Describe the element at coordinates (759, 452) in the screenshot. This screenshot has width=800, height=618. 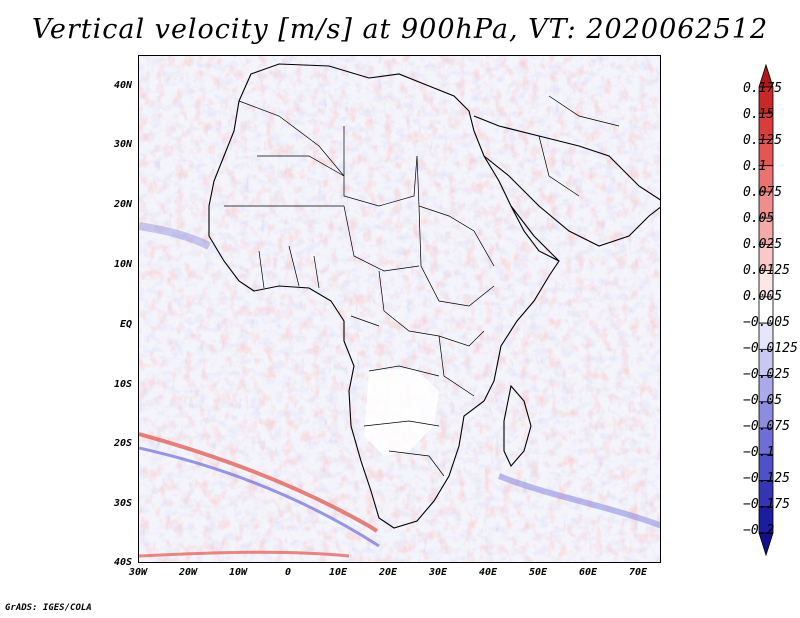
I see `colorbar-label: −0.1` at that location.